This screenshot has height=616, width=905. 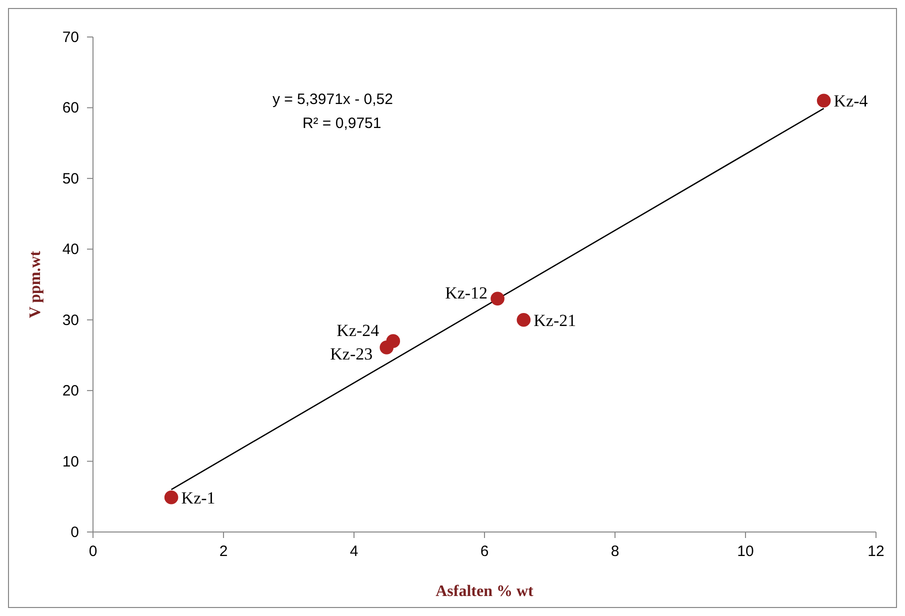 I want to click on y-axis-title: V ppm.wt, so click(x=35, y=284).